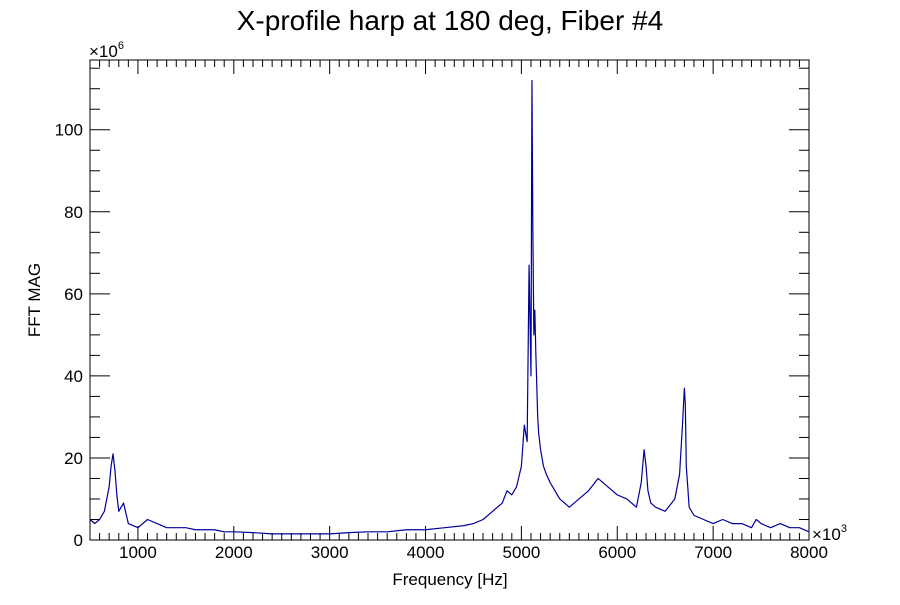 Image resolution: width=900 pixels, height=605 pixels. Describe the element at coordinates (78, 540) in the screenshot. I see `y-tick-label: 0` at that location.